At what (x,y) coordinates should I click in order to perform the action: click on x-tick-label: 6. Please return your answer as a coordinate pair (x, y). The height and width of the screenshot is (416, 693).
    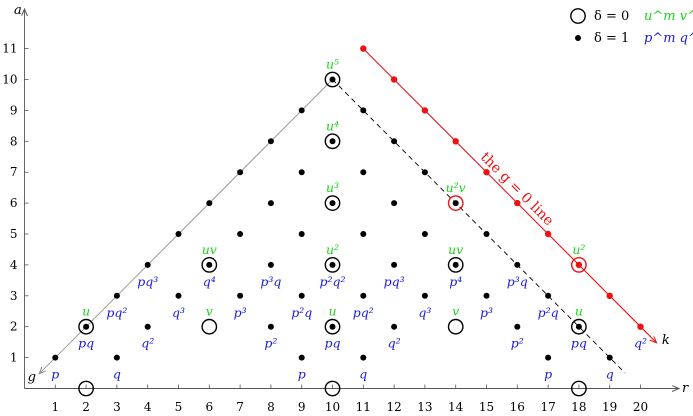
    Looking at the image, I should click on (209, 407).